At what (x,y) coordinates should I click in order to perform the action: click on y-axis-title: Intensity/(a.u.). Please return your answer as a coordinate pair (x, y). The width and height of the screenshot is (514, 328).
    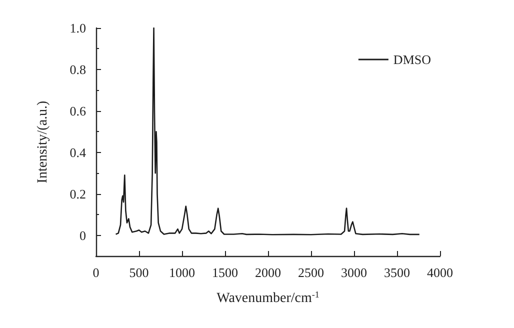
    Looking at the image, I should click on (43, 142).